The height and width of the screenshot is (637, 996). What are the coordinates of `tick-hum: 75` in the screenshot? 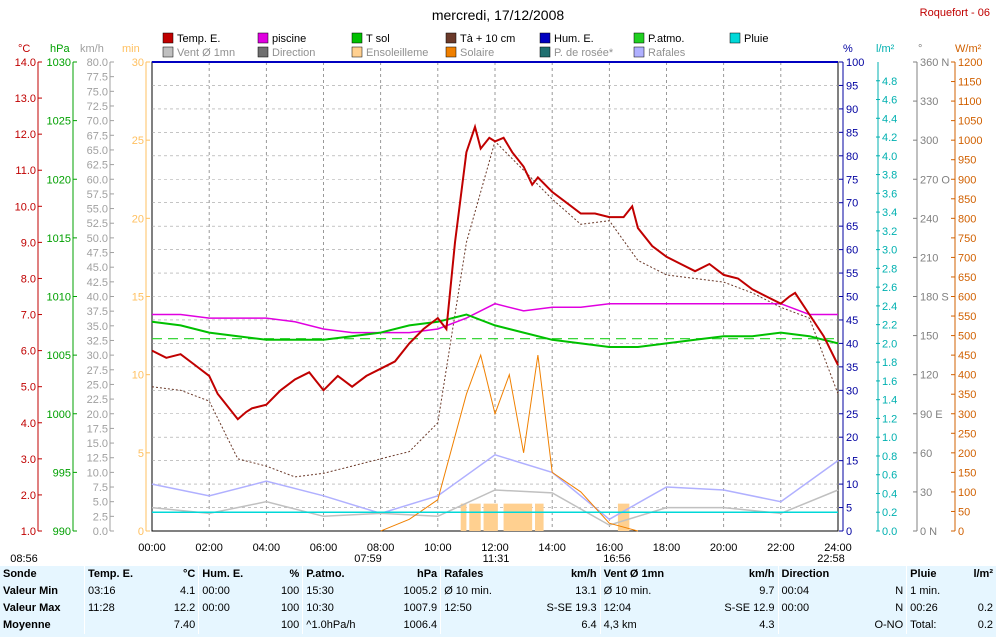 It's located at (852, 180).